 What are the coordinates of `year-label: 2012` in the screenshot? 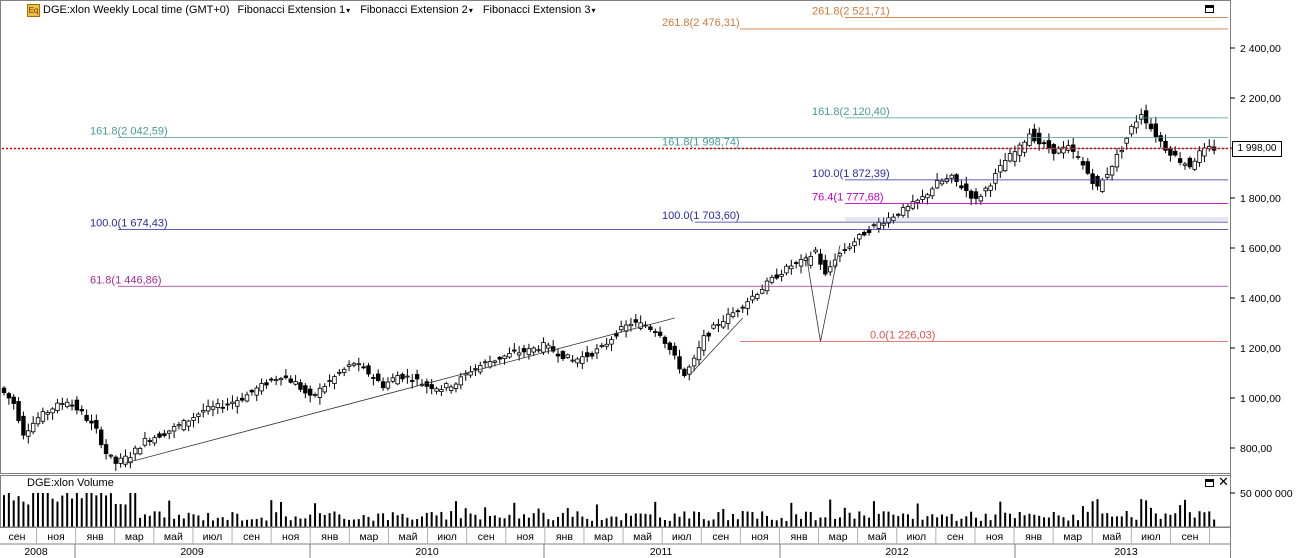 It's located at (897, 552).